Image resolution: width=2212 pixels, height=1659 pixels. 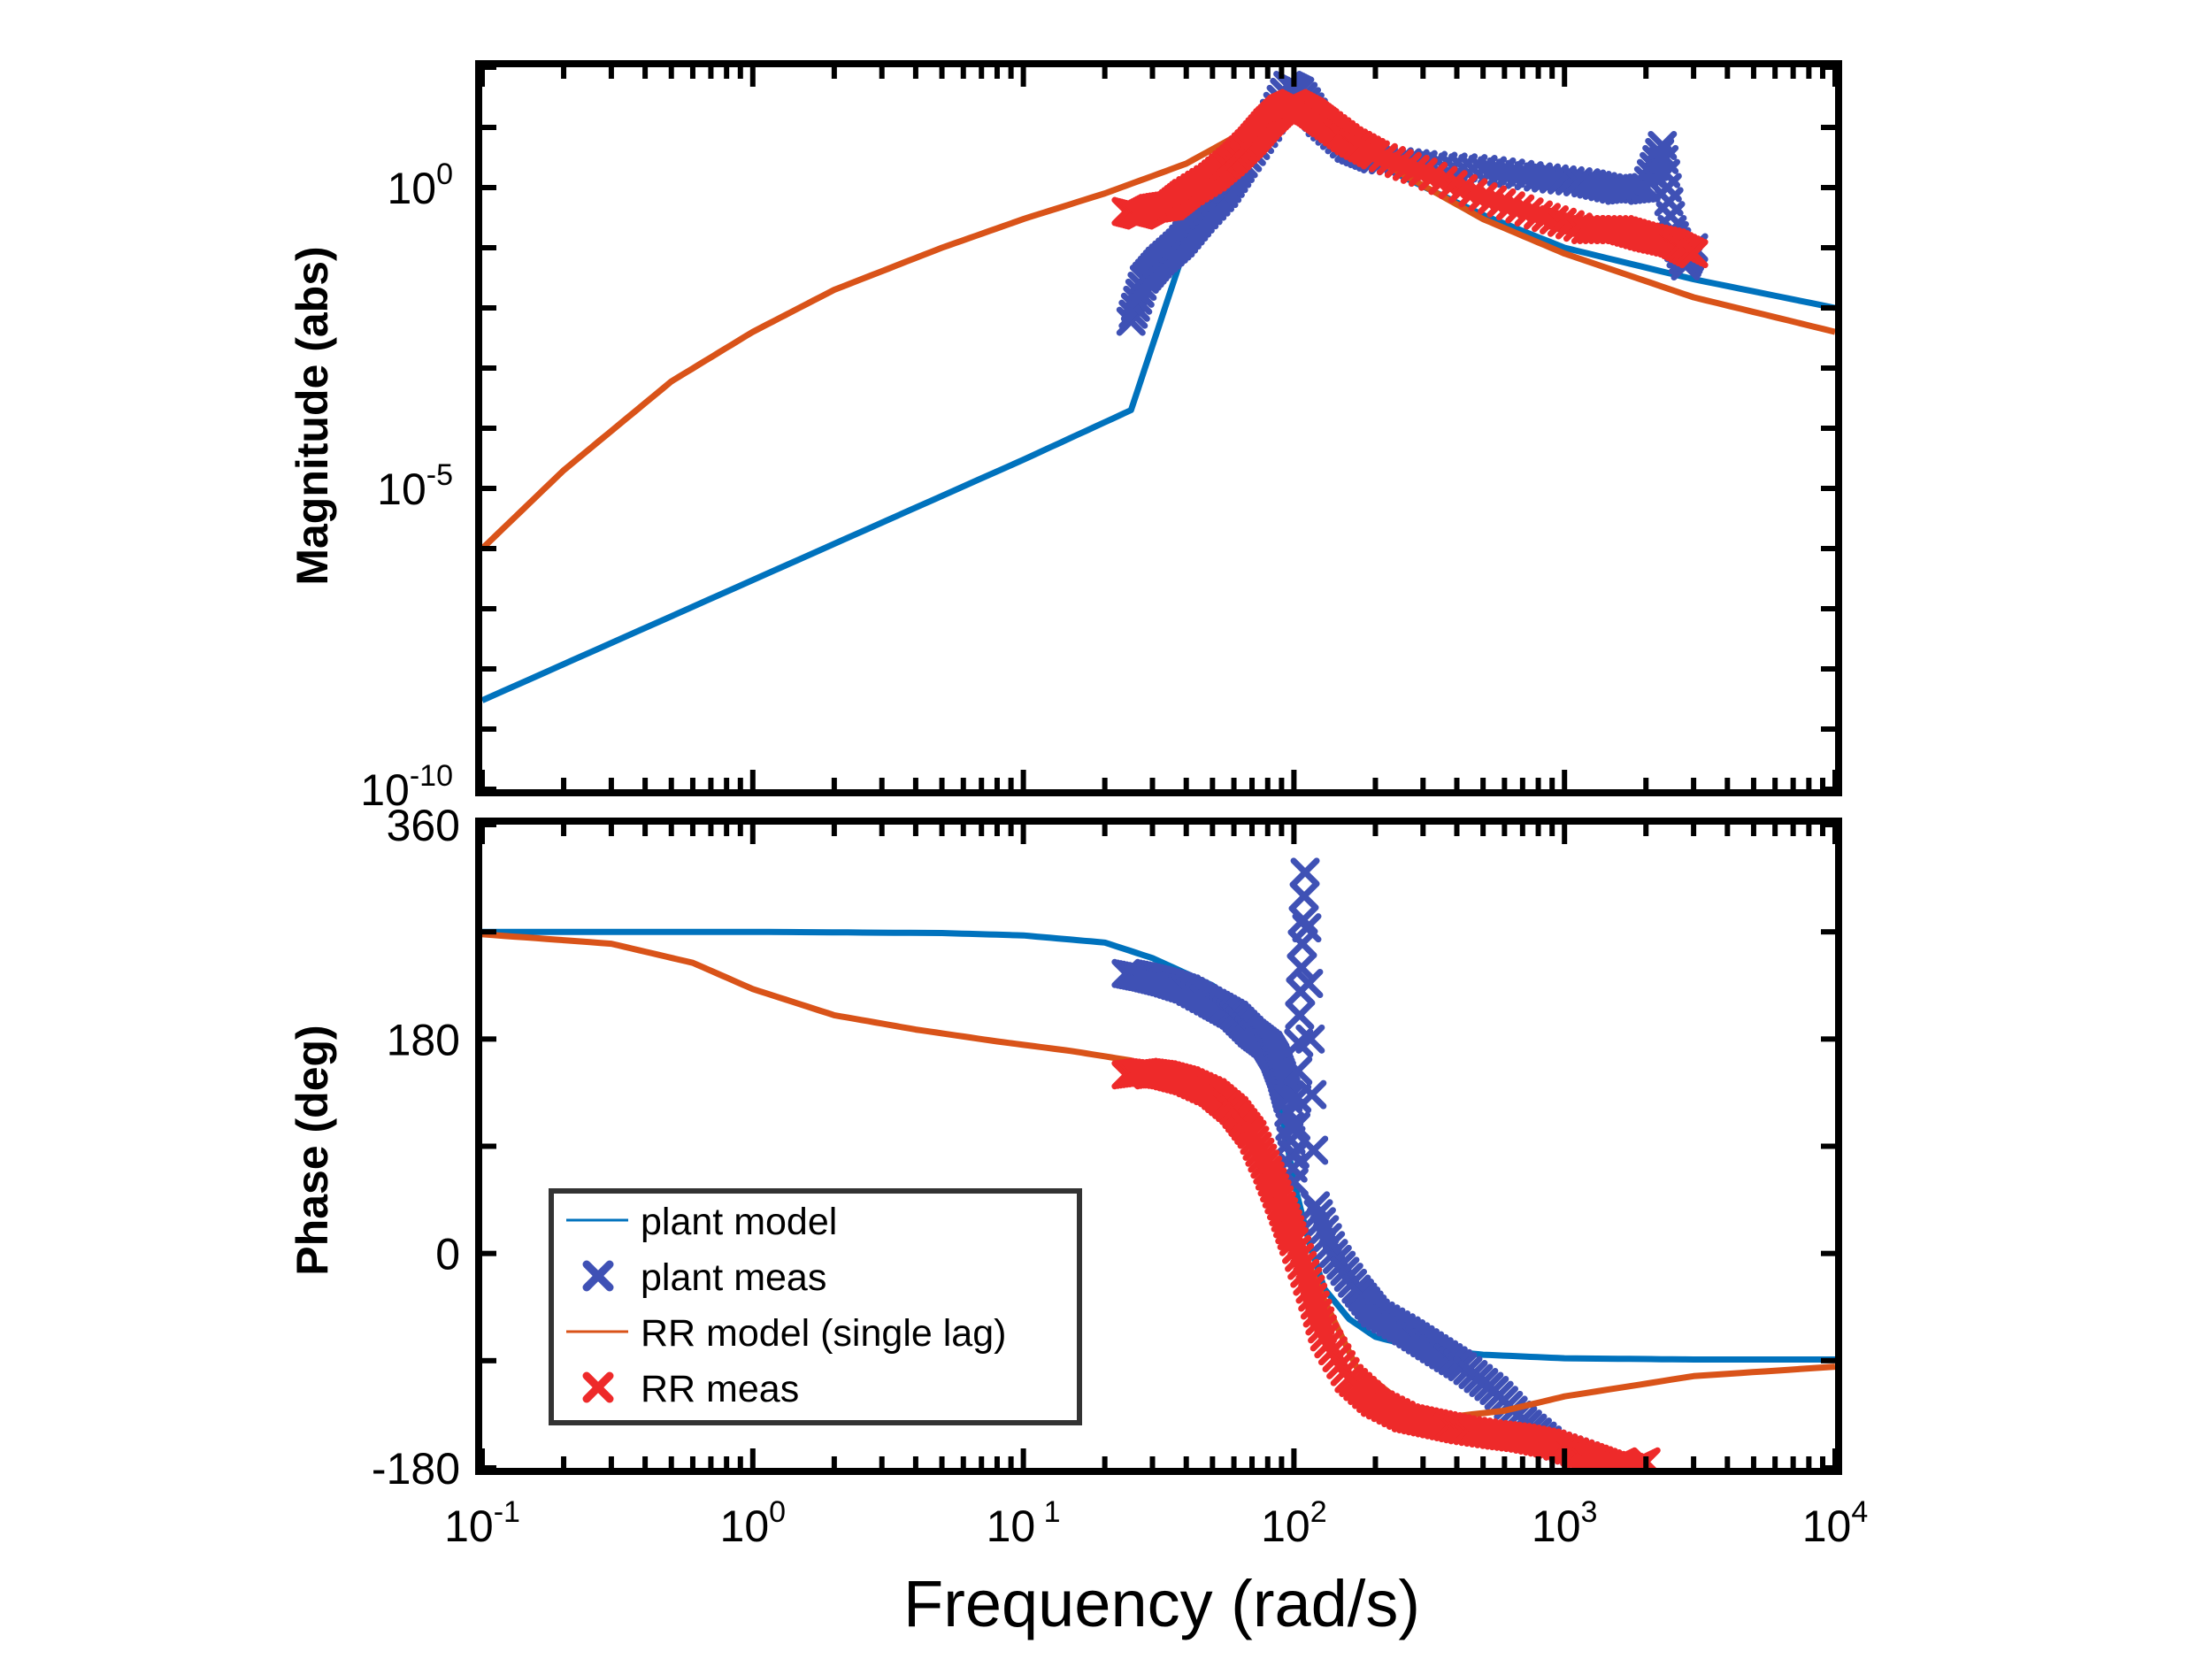 I want to click on legend-entry-plant-meas: plant meas, so click(x=704, y=1278).